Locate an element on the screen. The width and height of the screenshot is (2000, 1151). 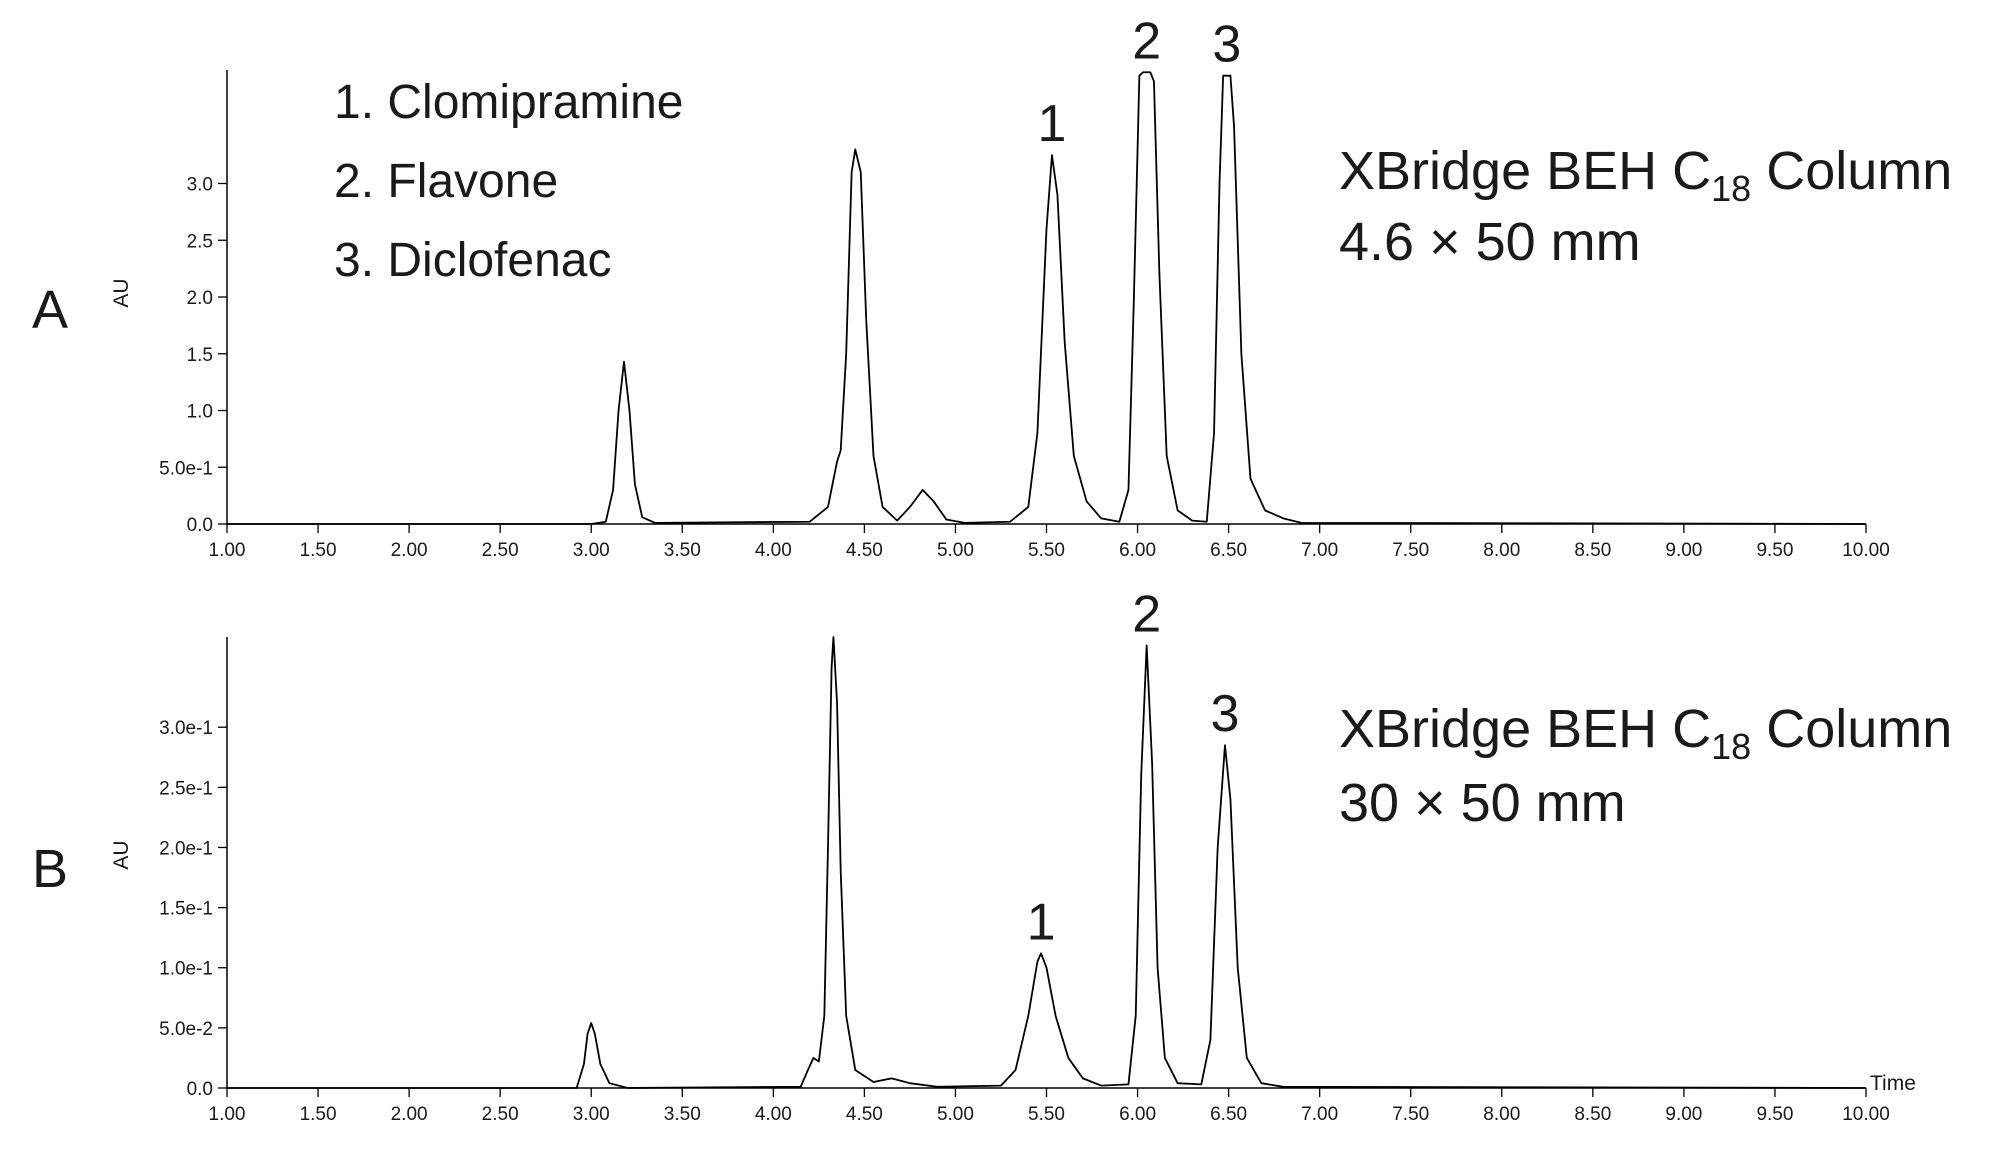
y-tick-label: 5.0e-2 is located at coordinates (186, 1029).